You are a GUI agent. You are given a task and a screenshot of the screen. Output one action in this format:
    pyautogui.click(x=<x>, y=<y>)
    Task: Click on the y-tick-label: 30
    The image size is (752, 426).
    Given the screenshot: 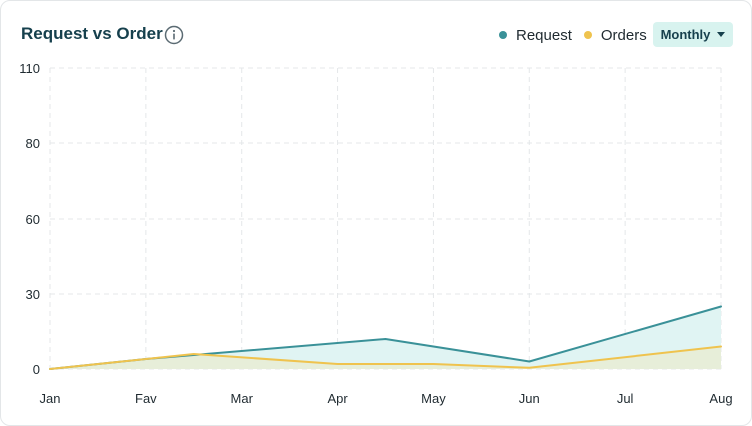 What is the action you would take?
    pyautogui.click(x=33, y=294)
    